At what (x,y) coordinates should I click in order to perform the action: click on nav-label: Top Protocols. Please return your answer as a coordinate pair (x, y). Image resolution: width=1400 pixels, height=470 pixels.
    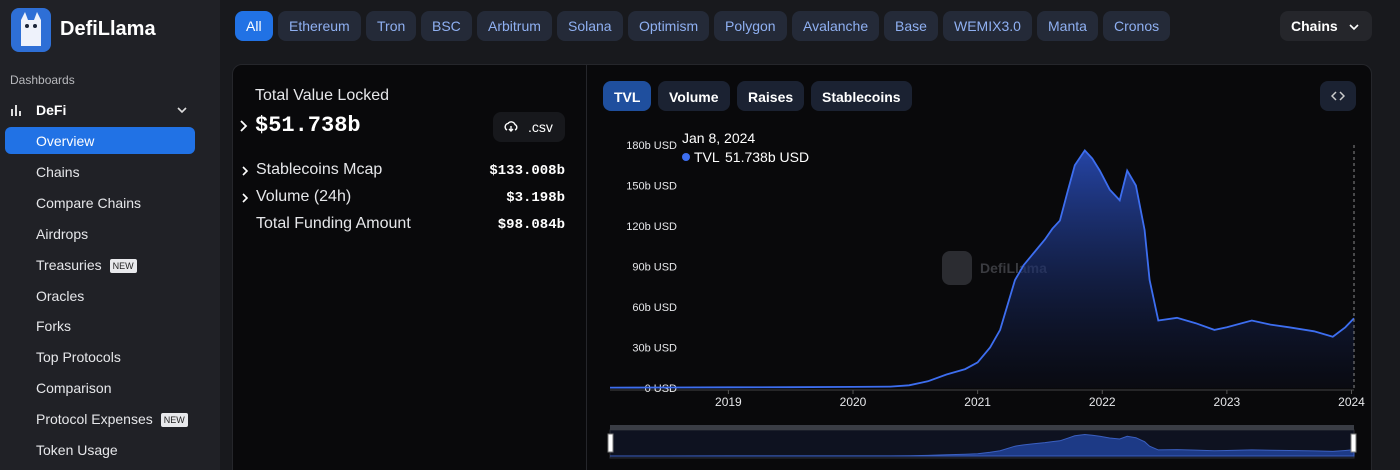
    Looking at the image, I should click on (78, 357).